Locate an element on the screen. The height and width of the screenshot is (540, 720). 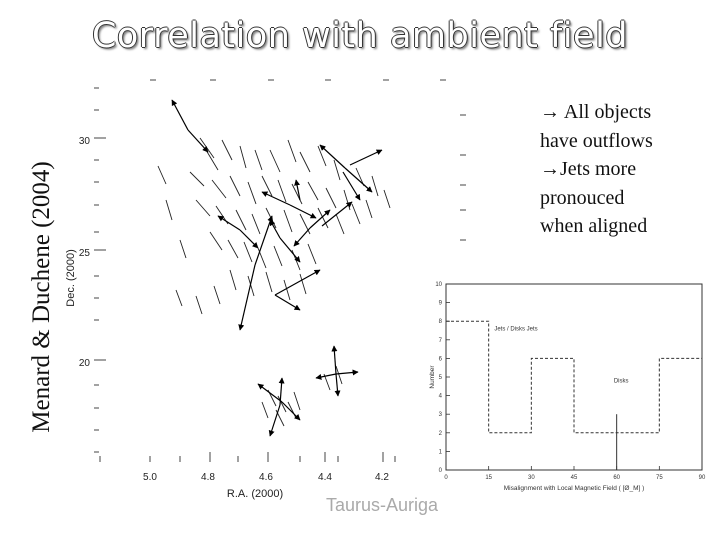
y-tick-label: 8 is located at coordinates (441, 322).